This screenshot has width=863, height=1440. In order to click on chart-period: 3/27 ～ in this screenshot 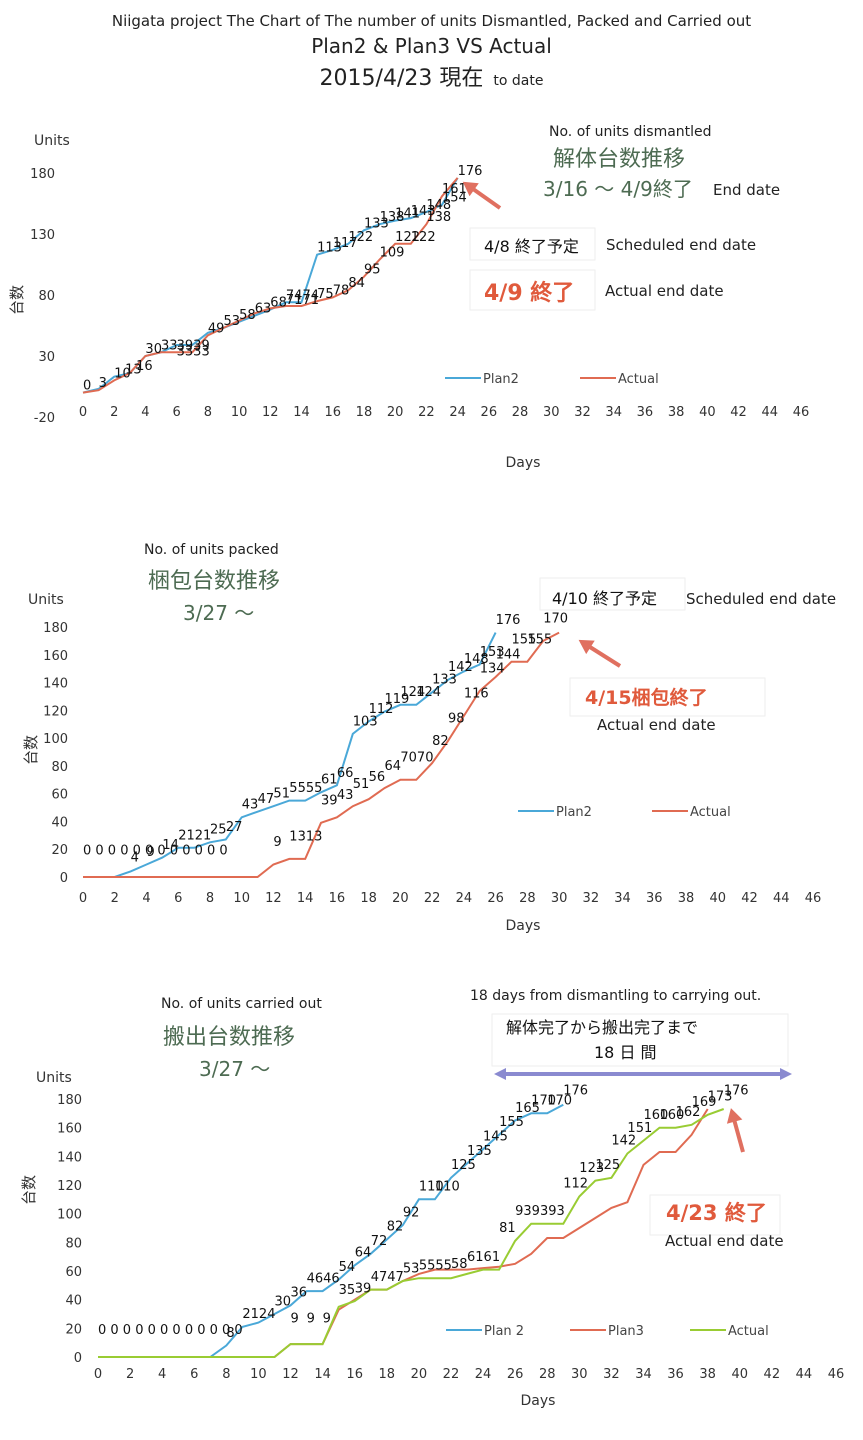, I will do `click(218, 613)`.